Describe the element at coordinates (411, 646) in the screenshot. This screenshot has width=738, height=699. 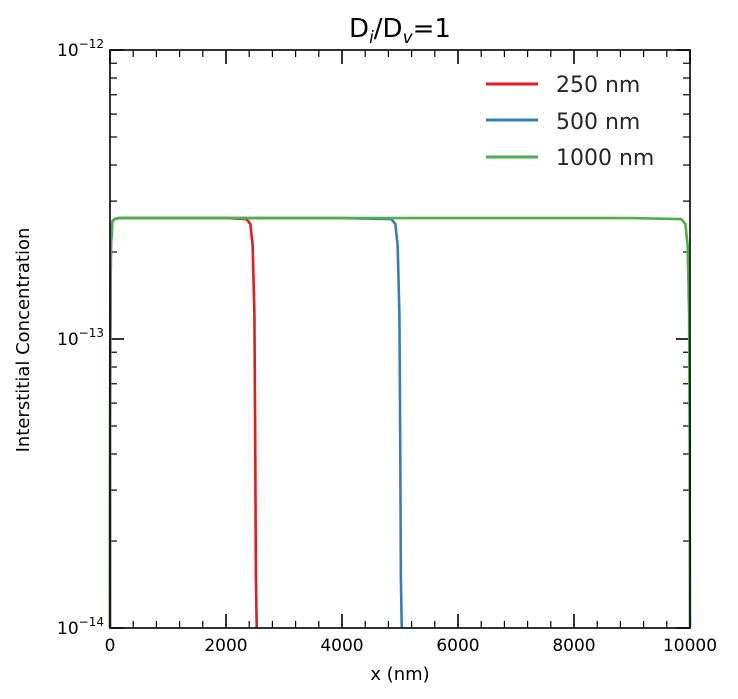
I see `x-tick-labels: 0 2000 4000 6000 8000 10000` at that location.